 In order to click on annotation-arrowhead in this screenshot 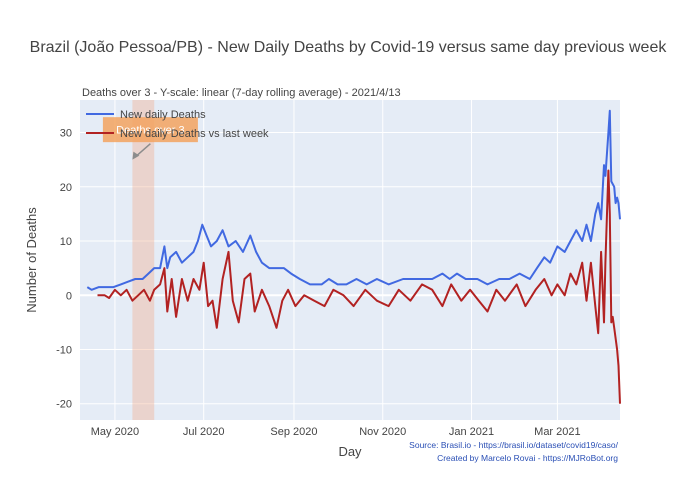, I will do `click(136, 155)`.